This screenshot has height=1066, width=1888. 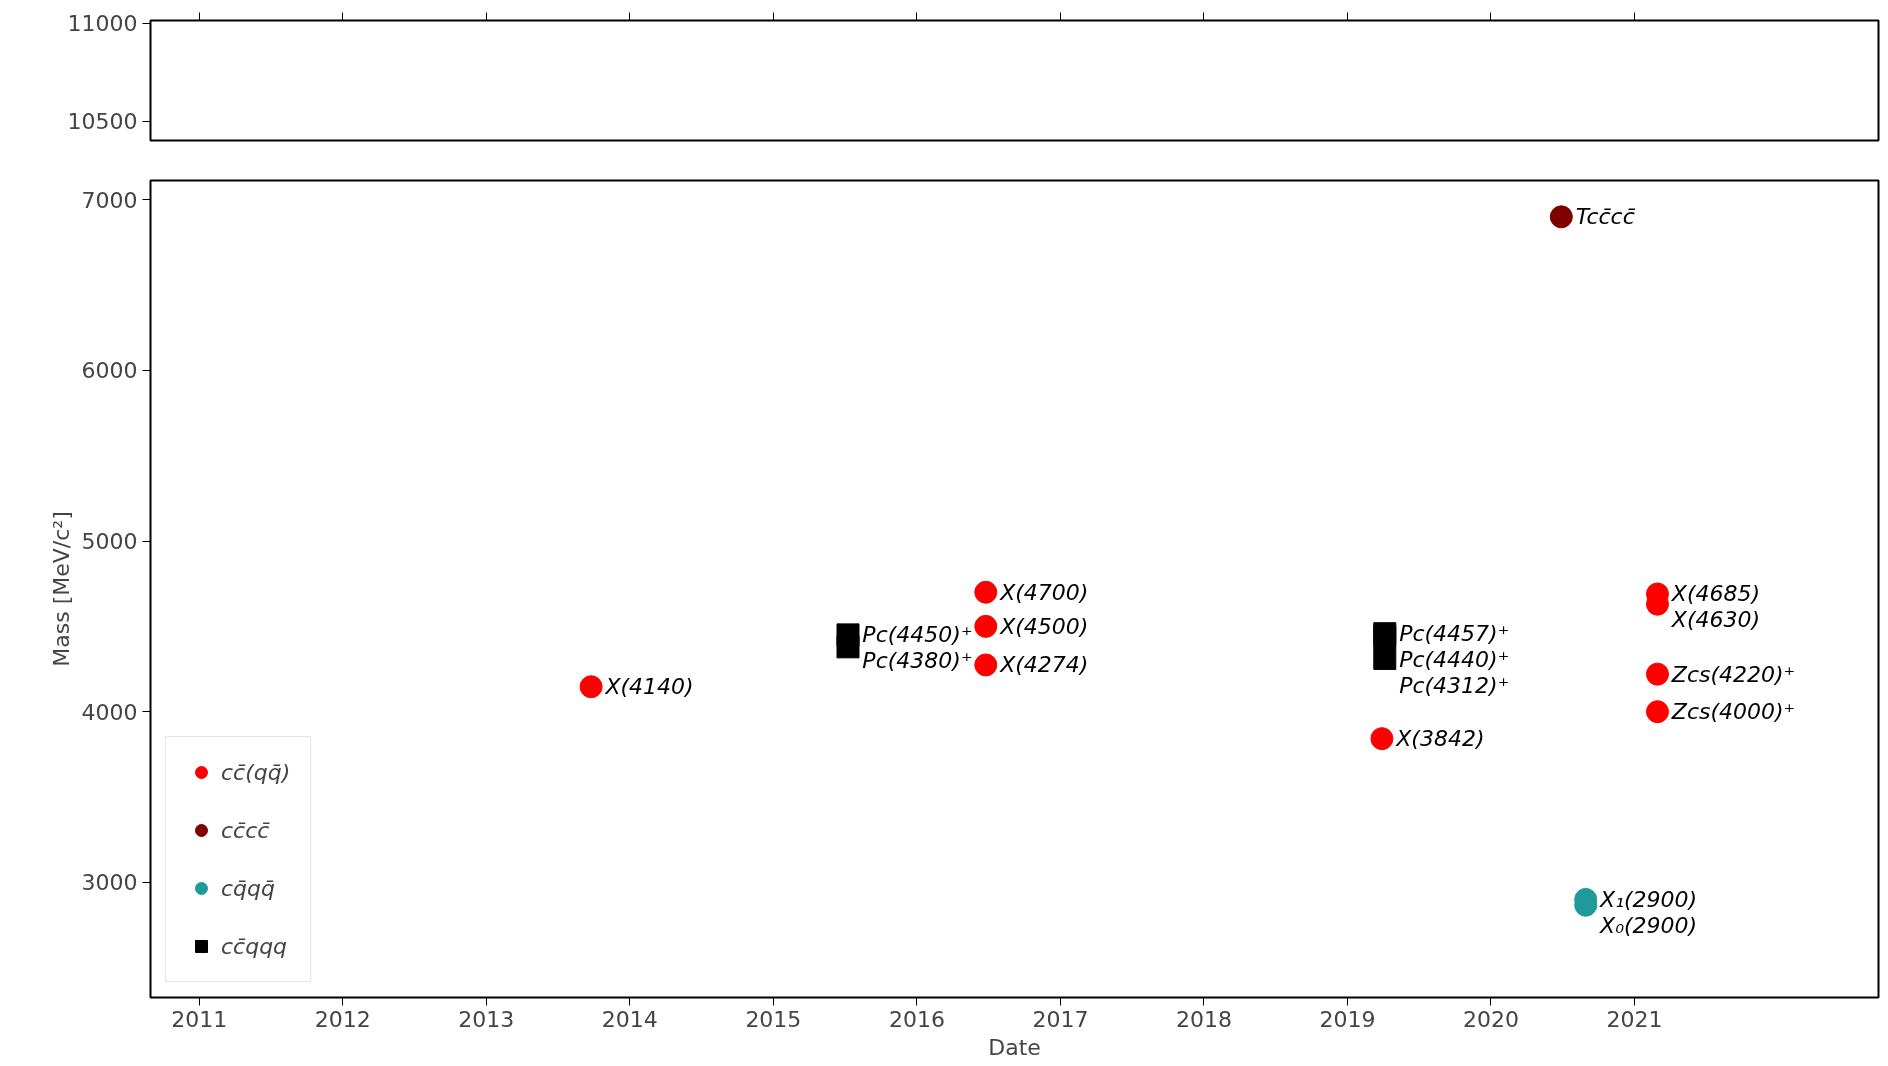 I want to click on y-tick-label: 7000, so click(x=109, y=200).